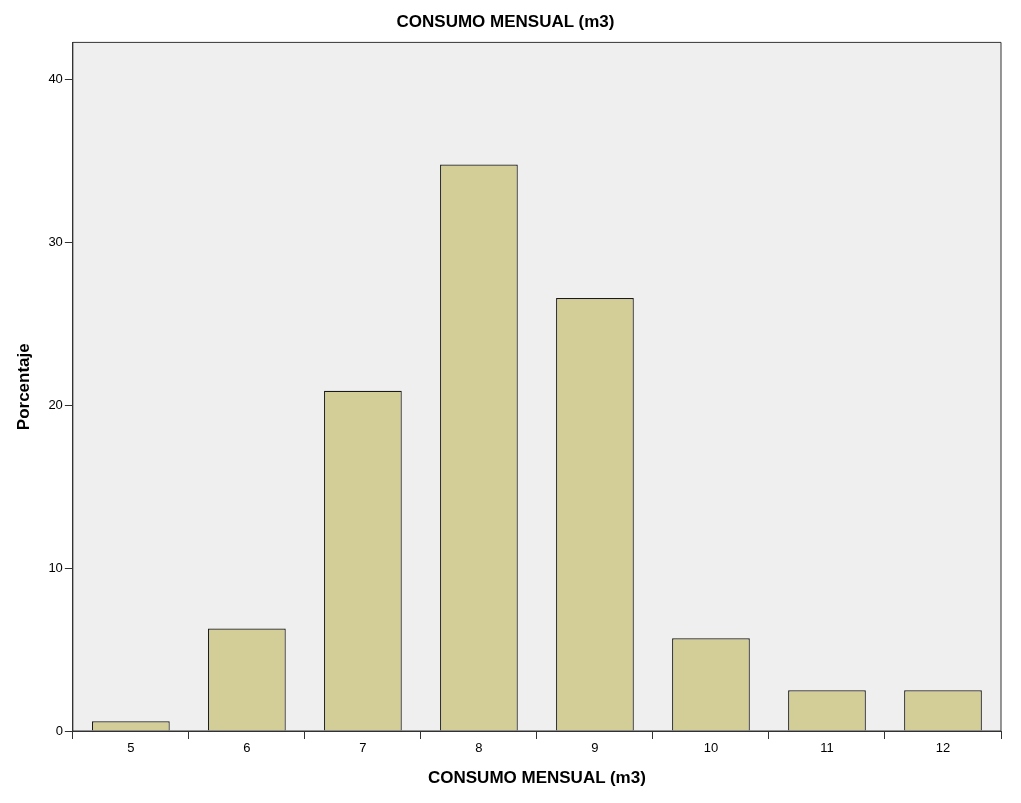  Describe the element at coordinates (131, 748) in the screenshot. I see `x-tick-label: 5` at that location.